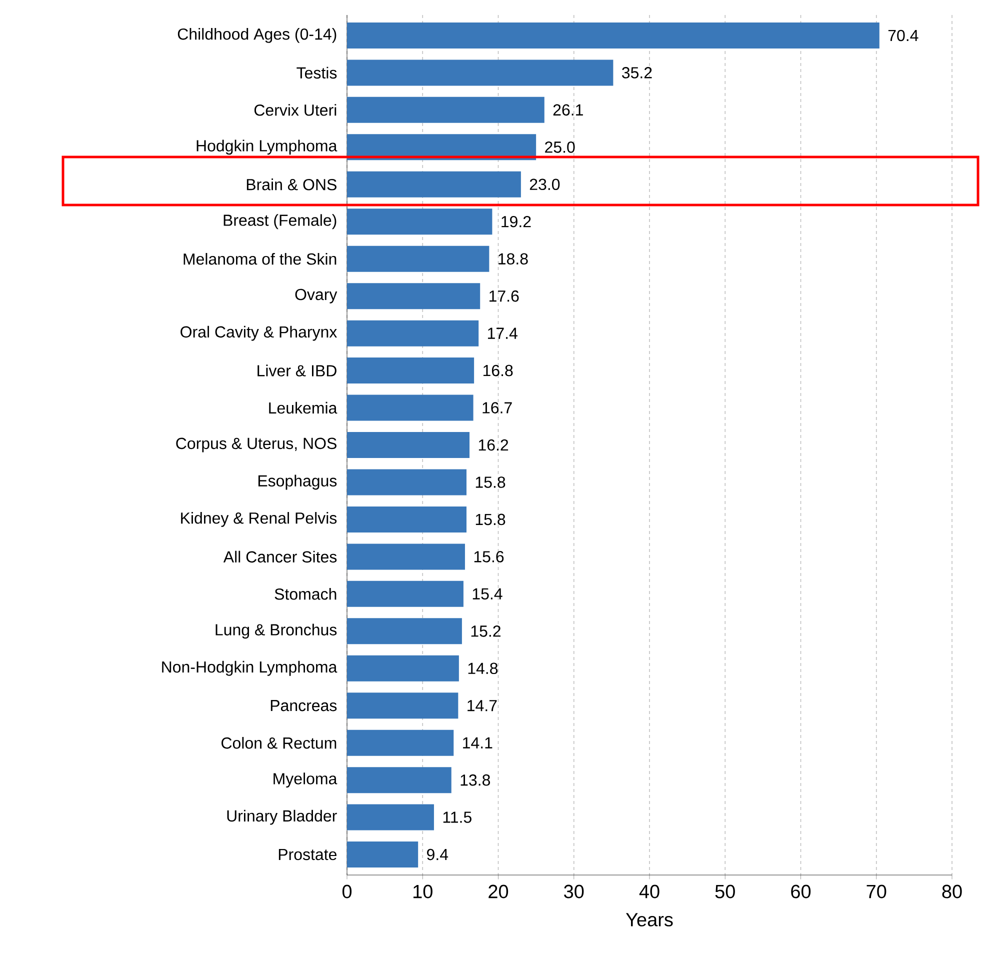 The width and height of the screenshot is (985, 961). What do you see at coordinates (347, 891) in the screenshot?
I see `x-tick-label: 0` at bounding box center [347, 891].